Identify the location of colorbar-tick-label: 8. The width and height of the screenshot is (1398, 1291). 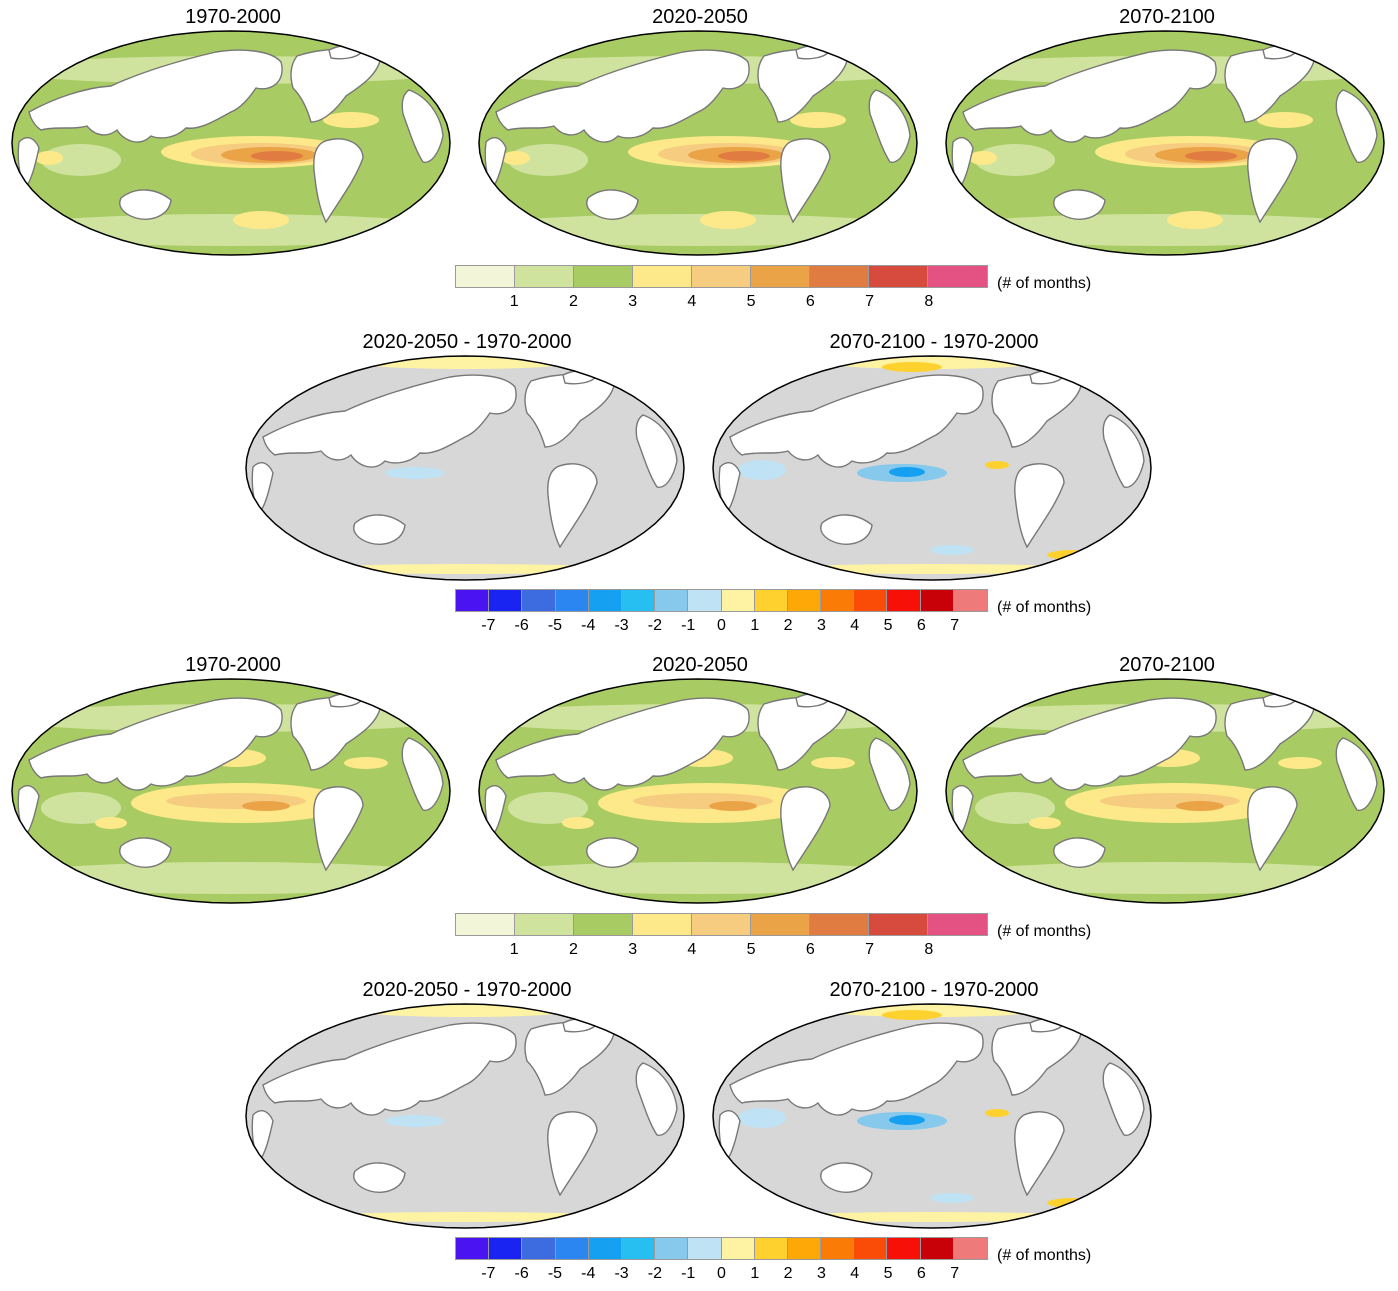
(929, 949).